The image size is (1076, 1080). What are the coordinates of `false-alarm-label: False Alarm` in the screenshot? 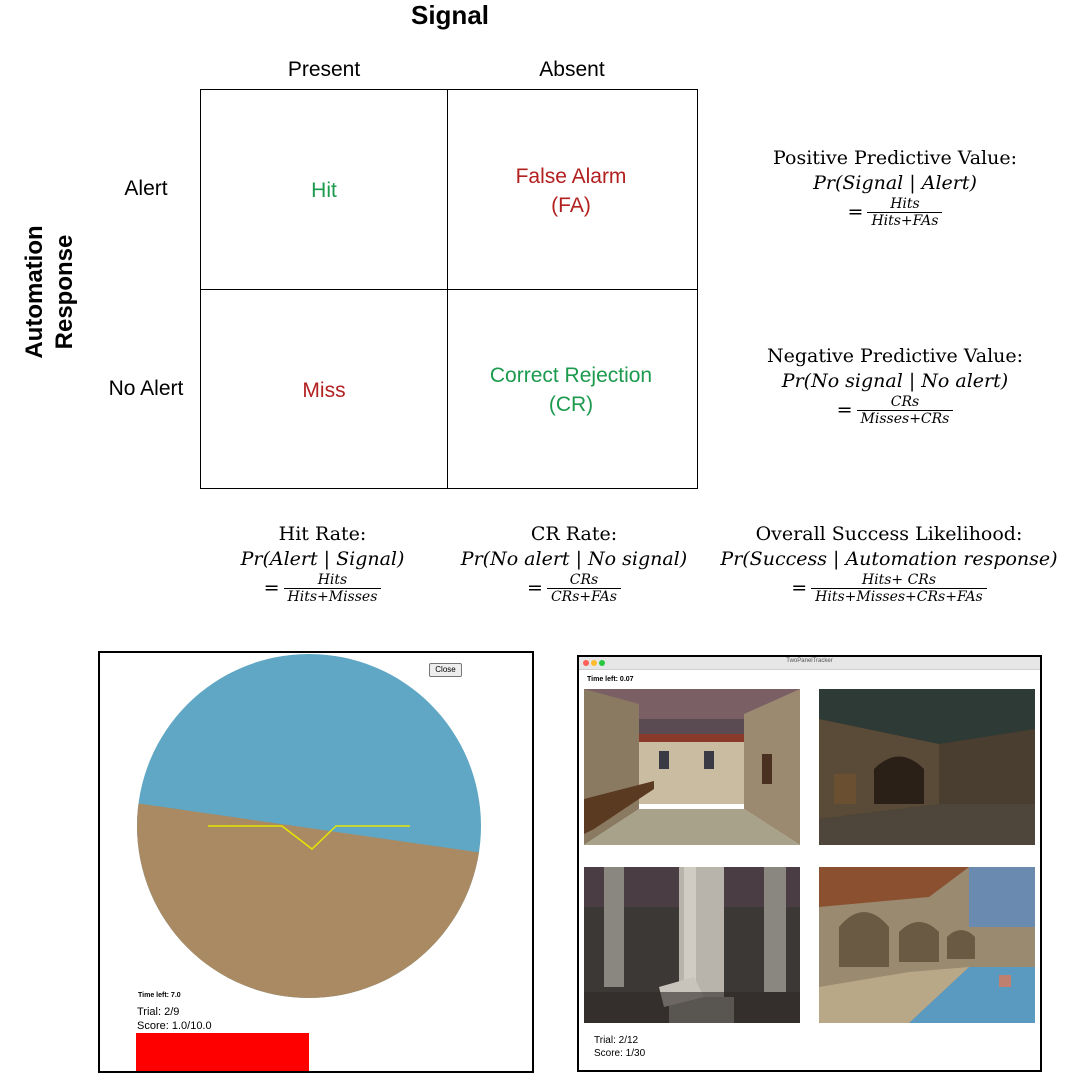 It's located at (571, 176).